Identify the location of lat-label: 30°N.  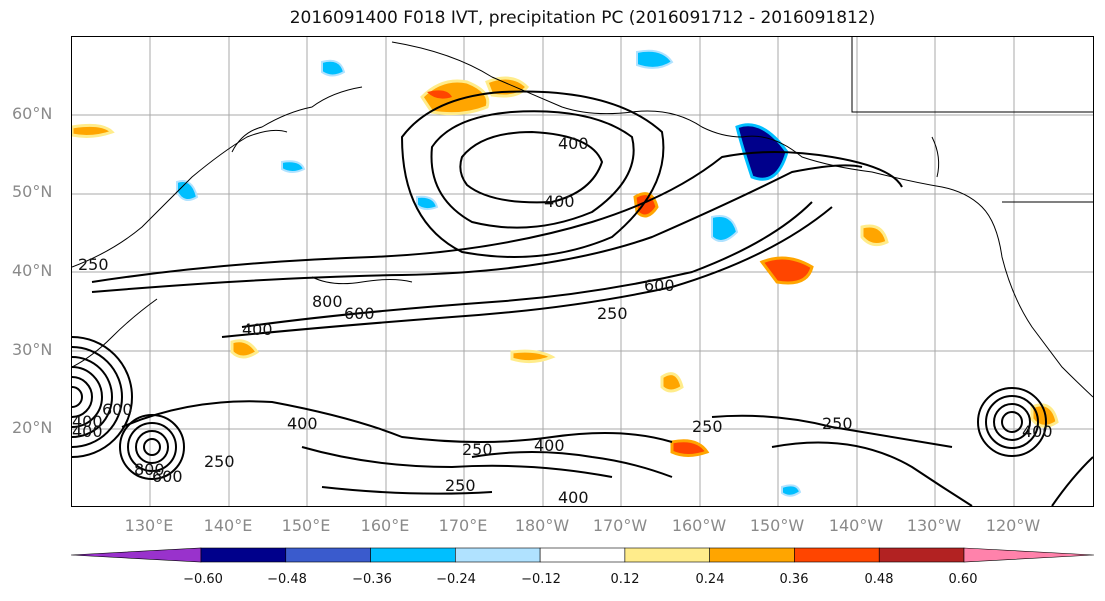
(32, 349).